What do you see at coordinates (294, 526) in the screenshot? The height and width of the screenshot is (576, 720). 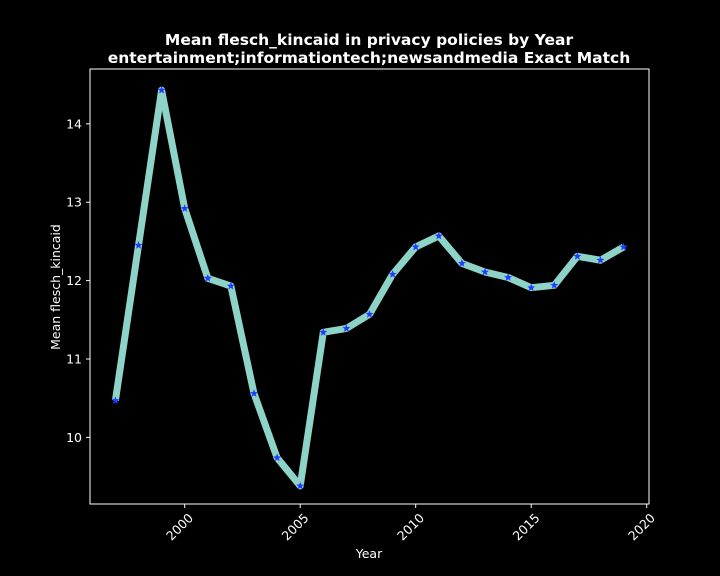 I see `x-tick-label: 2005` at bounding box center [294, 526].